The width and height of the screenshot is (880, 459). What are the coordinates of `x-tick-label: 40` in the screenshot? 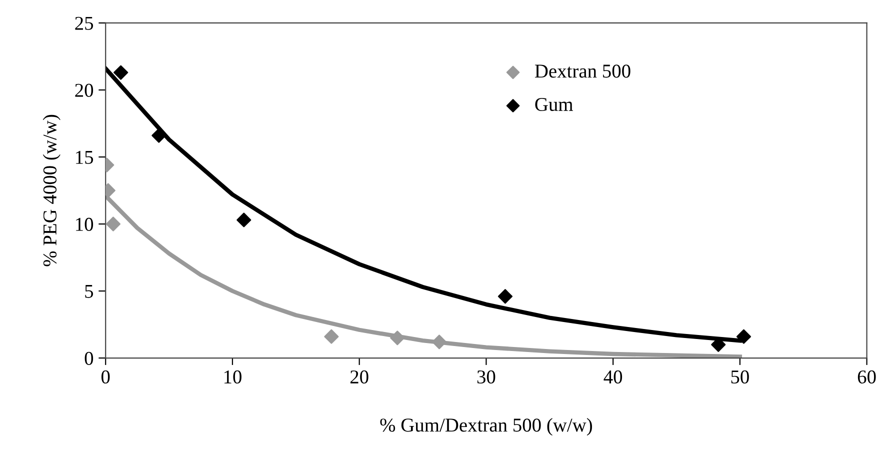 It's located at (613, 377).